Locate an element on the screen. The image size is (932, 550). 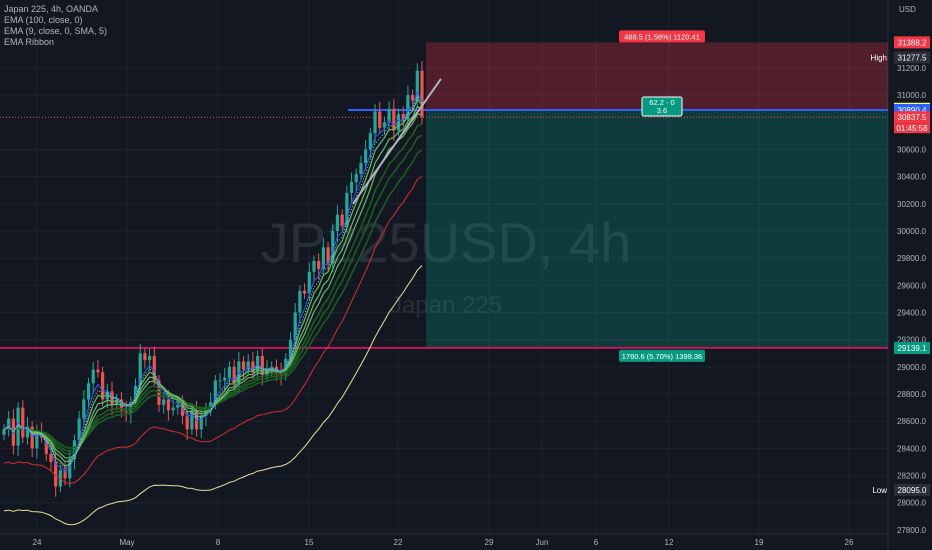
x-tick-label: 8 is located at coordinates (218, 542).